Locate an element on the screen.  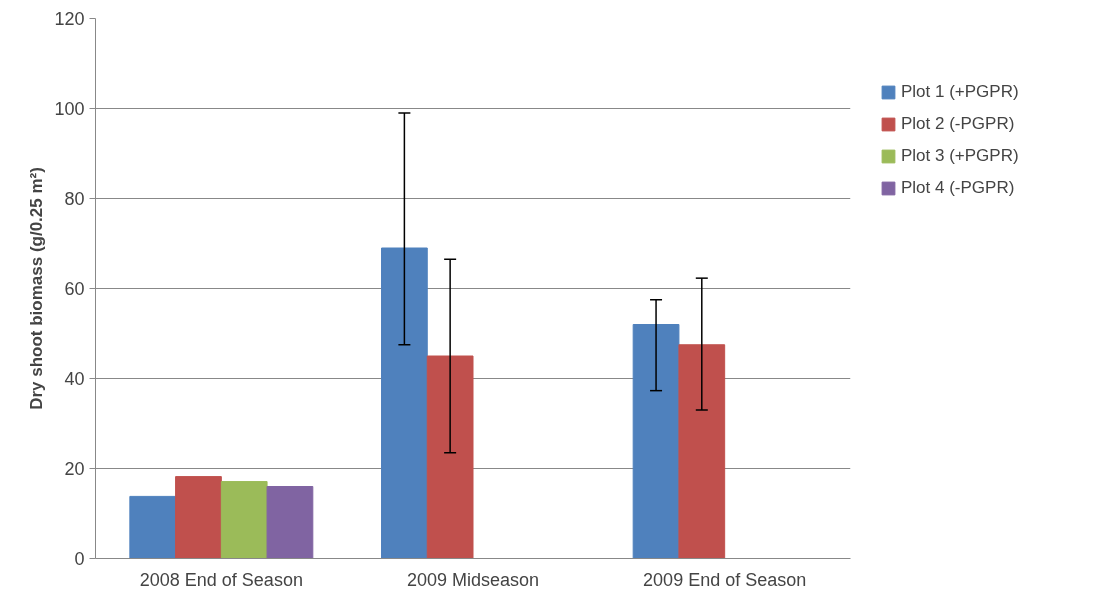
legend-label: Plot 3 (+PGPR) is located at coordinates (960, 156).